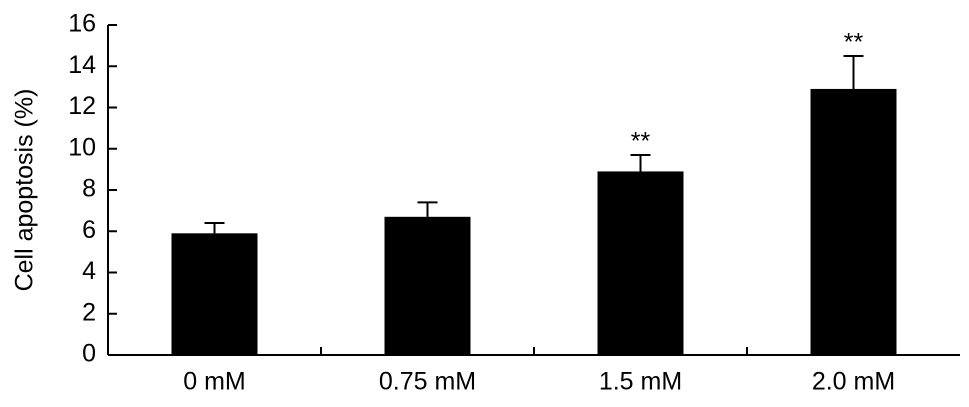  Describe the element at coordinates (82, 65) in the screenshot. I see `y-tick-label: 14` at that location.